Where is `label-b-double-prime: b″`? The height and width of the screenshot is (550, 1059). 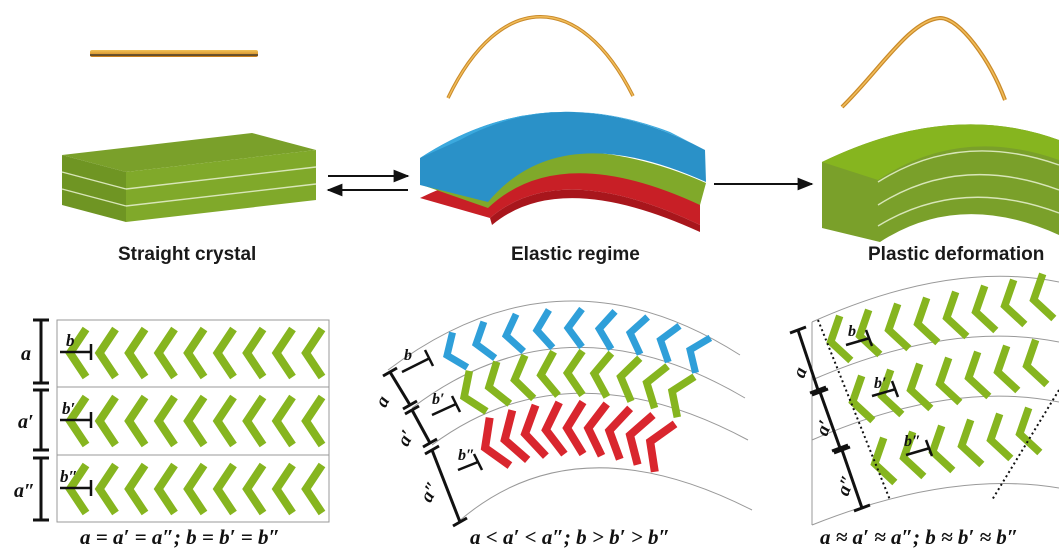
label-b-double-prime: b″ is located at coordinates (69, 476).